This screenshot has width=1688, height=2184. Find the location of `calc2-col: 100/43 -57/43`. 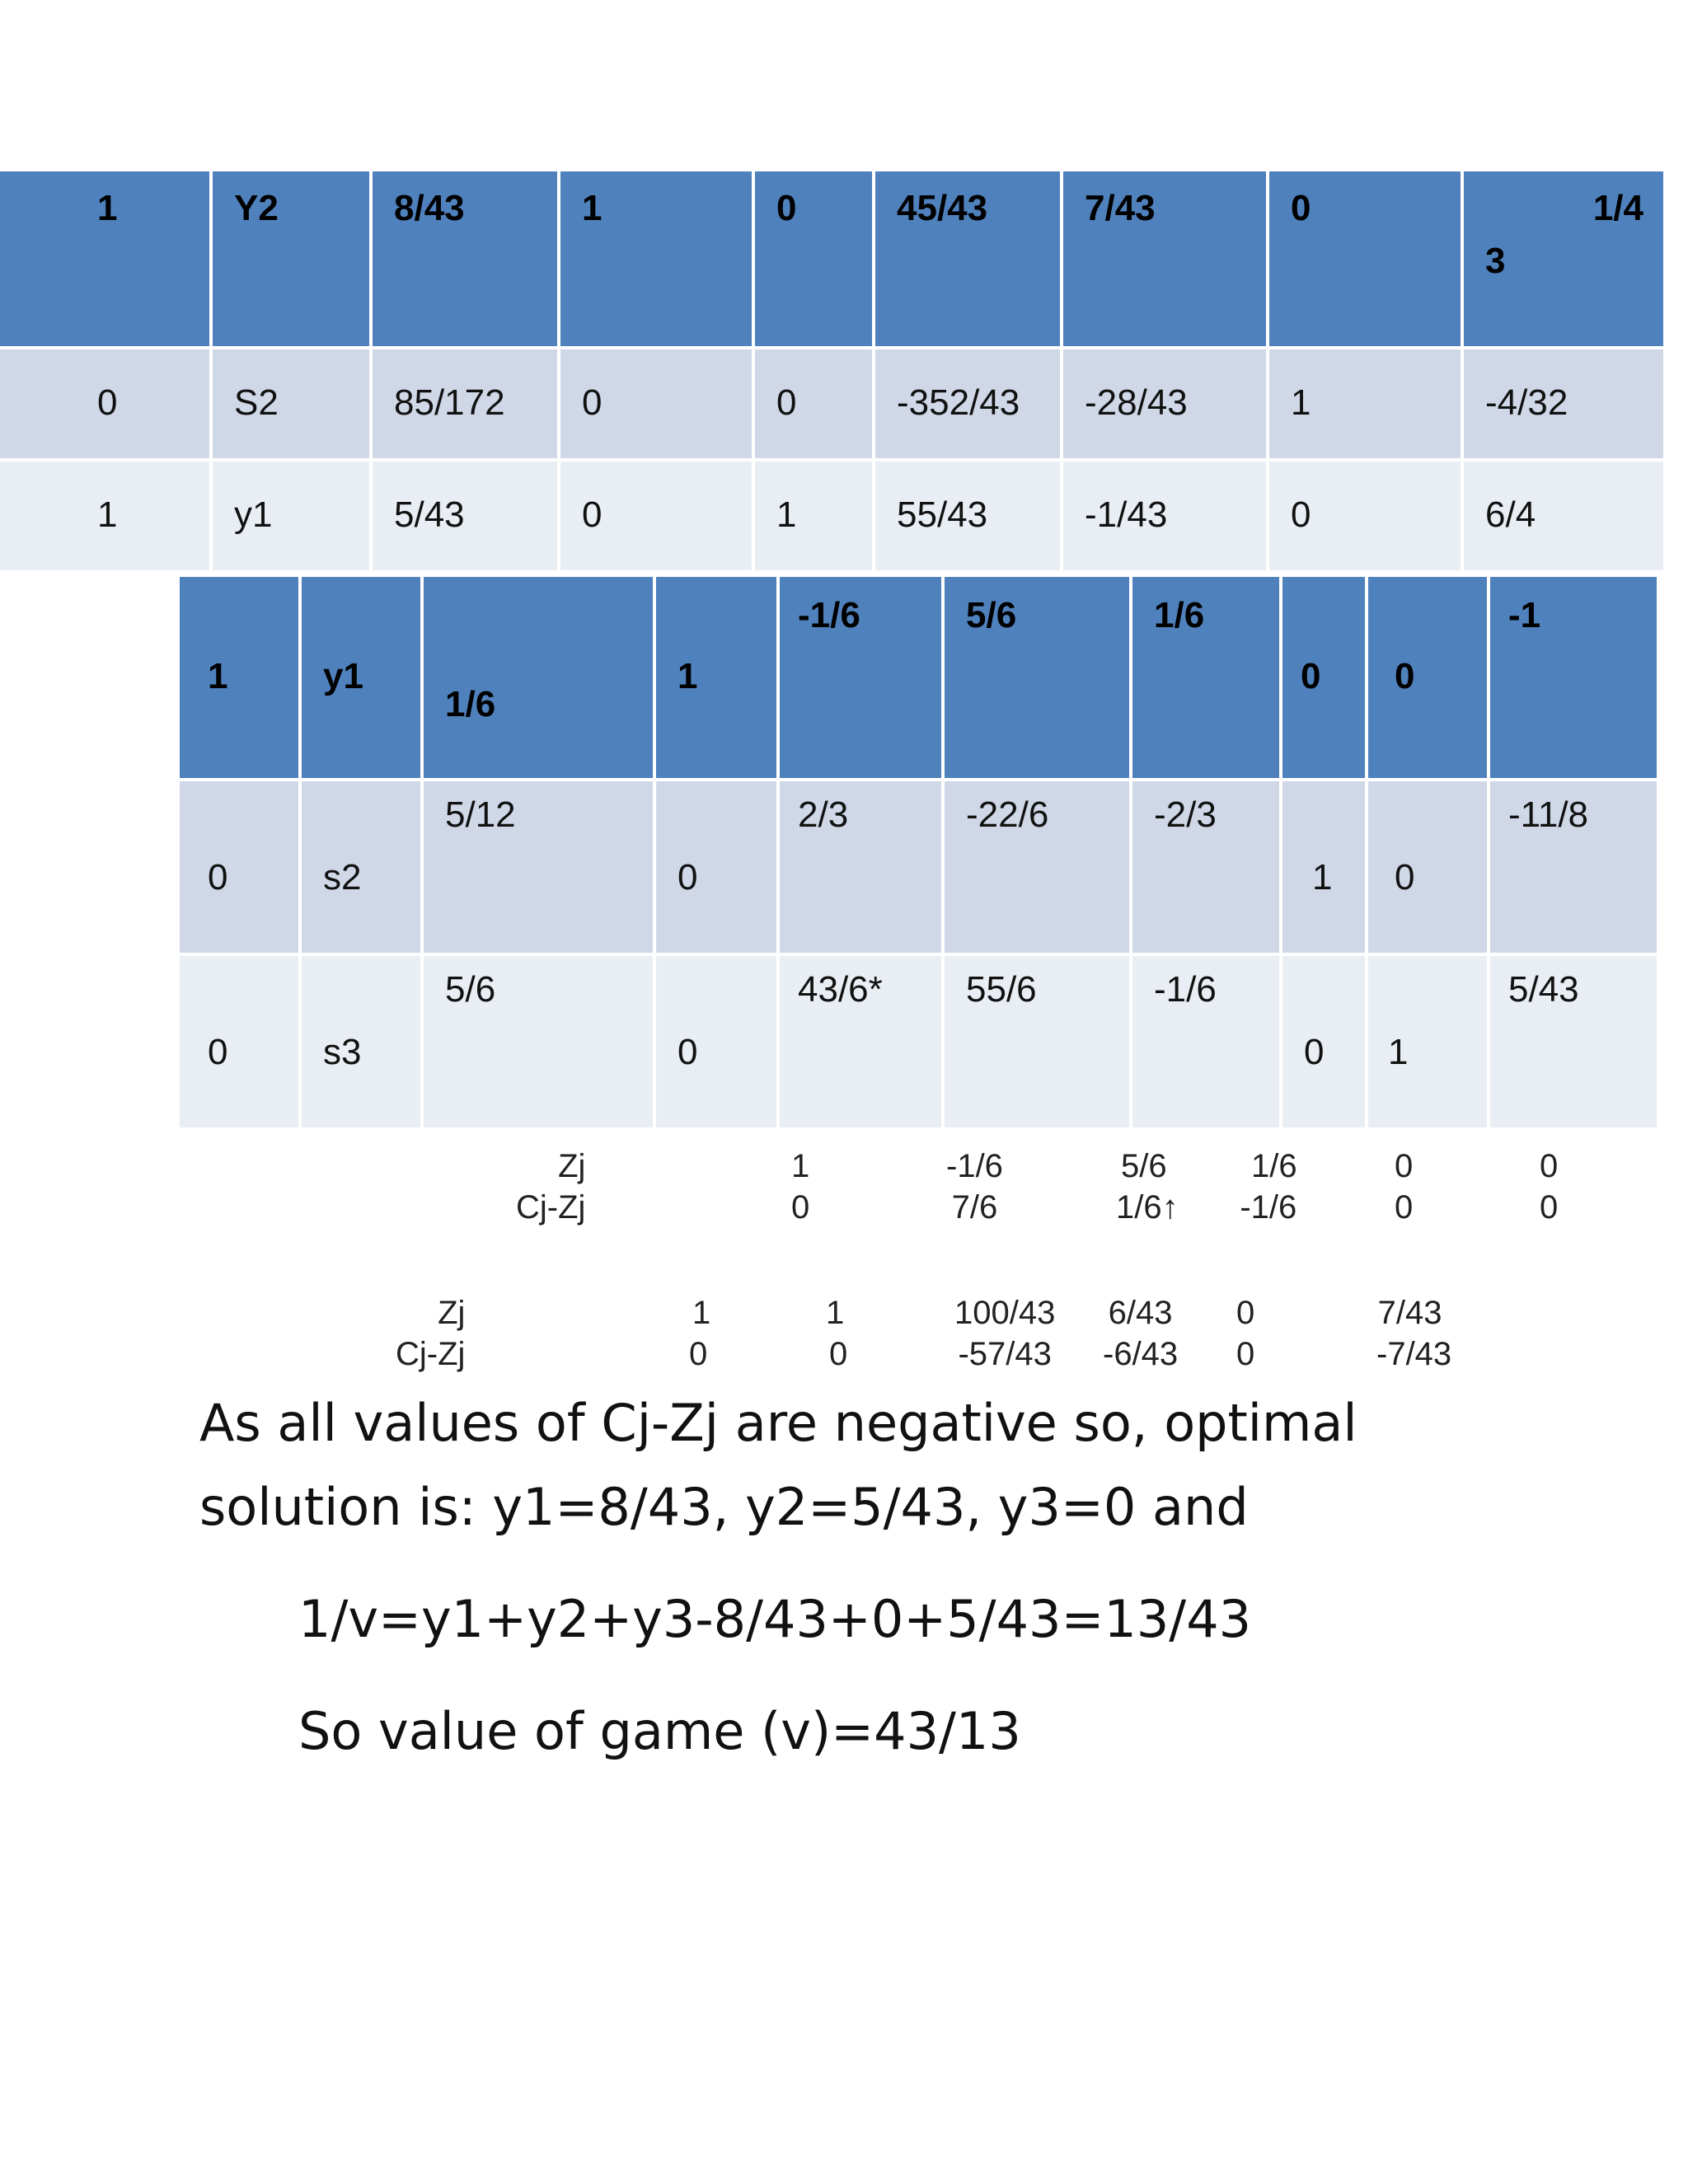

calc2-col: 100/43 -57/43 is located at coordinates (1005, 1333).